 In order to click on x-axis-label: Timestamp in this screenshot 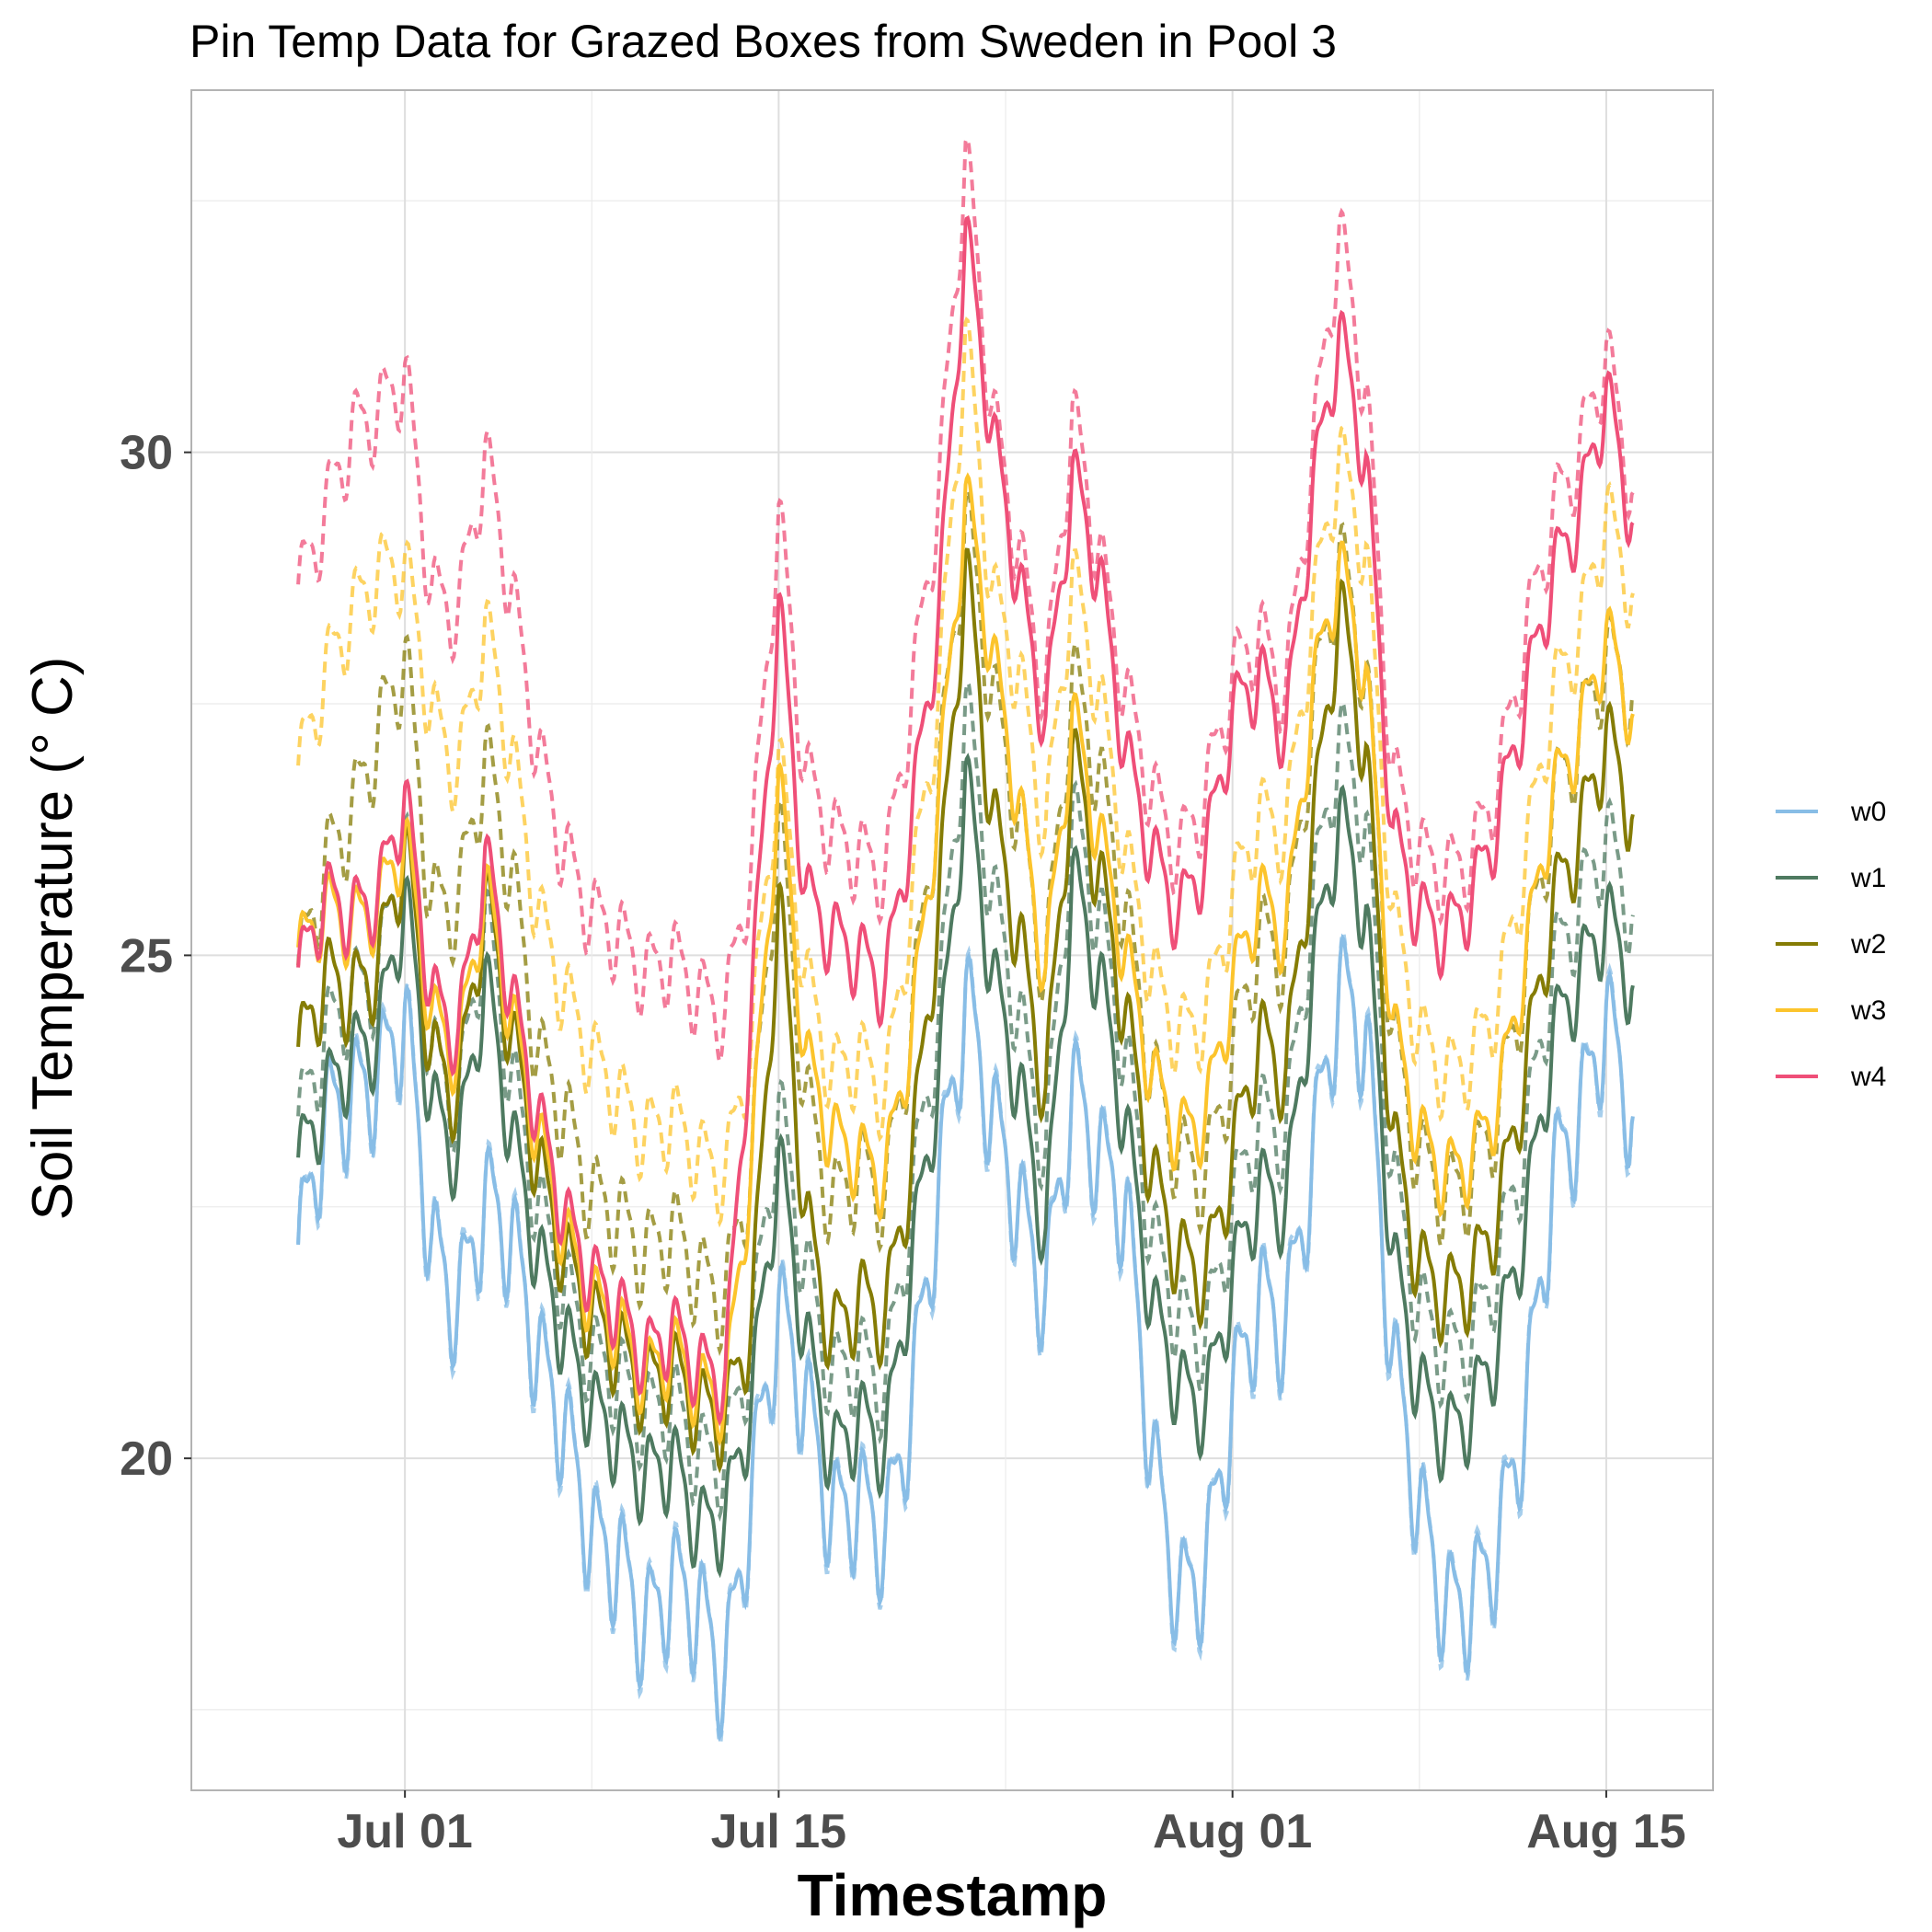, I will do `click(953, 1895)`.